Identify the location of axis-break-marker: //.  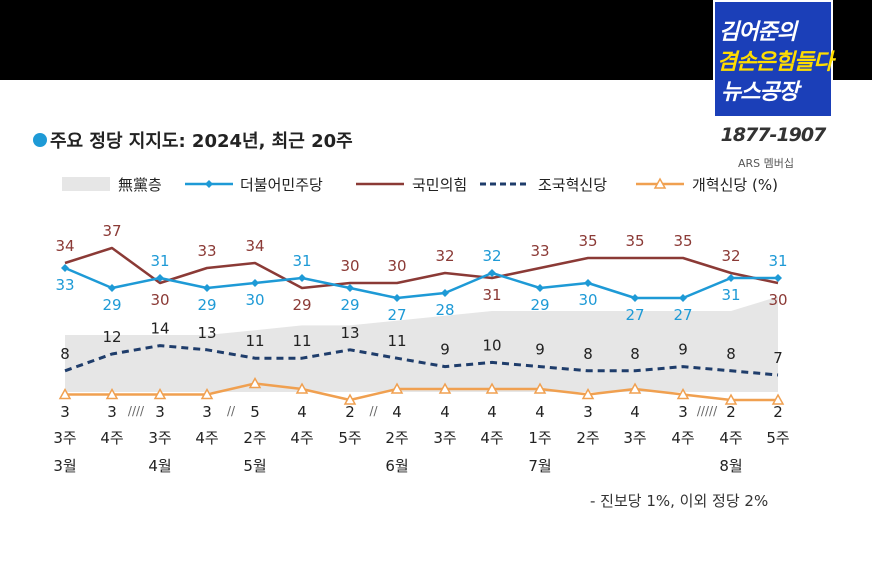
(373, 411).